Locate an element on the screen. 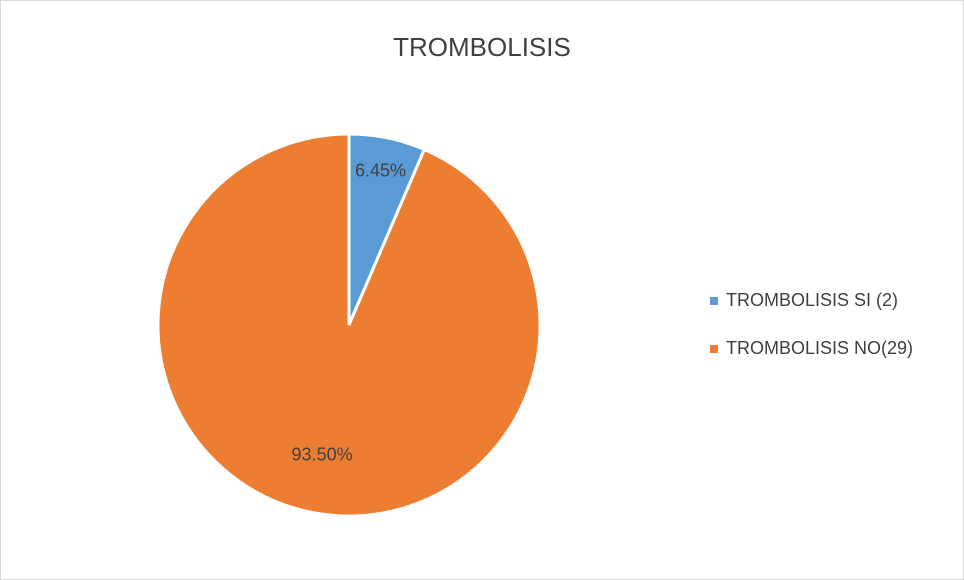 The image size is (964, 580). data-label: 93.50% is located at coordinates (322, 455).